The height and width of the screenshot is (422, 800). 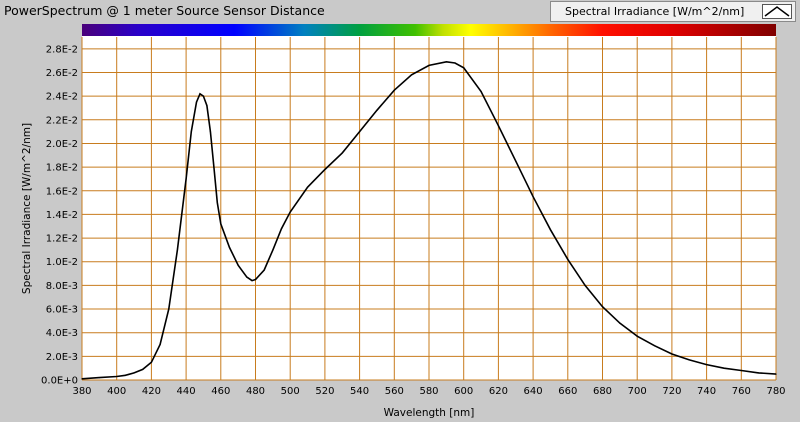 I want to click on x-tick-label: 680, so click(x=602, y=391).